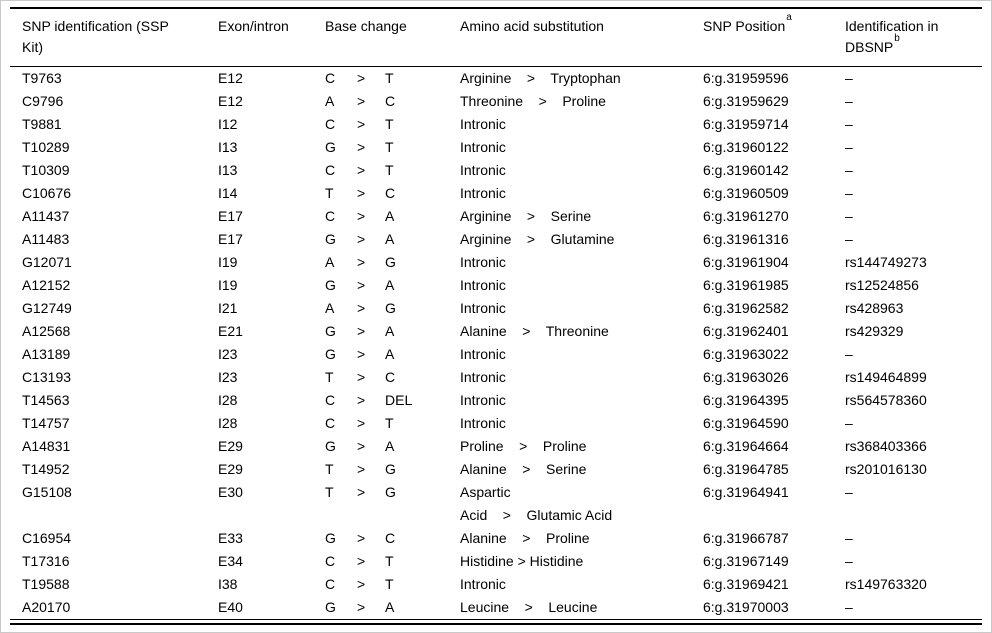  Describe the element at coordinates (746, 423) in the screenshot. I see `cell-snp-position: 6:g.31964590` at that location.